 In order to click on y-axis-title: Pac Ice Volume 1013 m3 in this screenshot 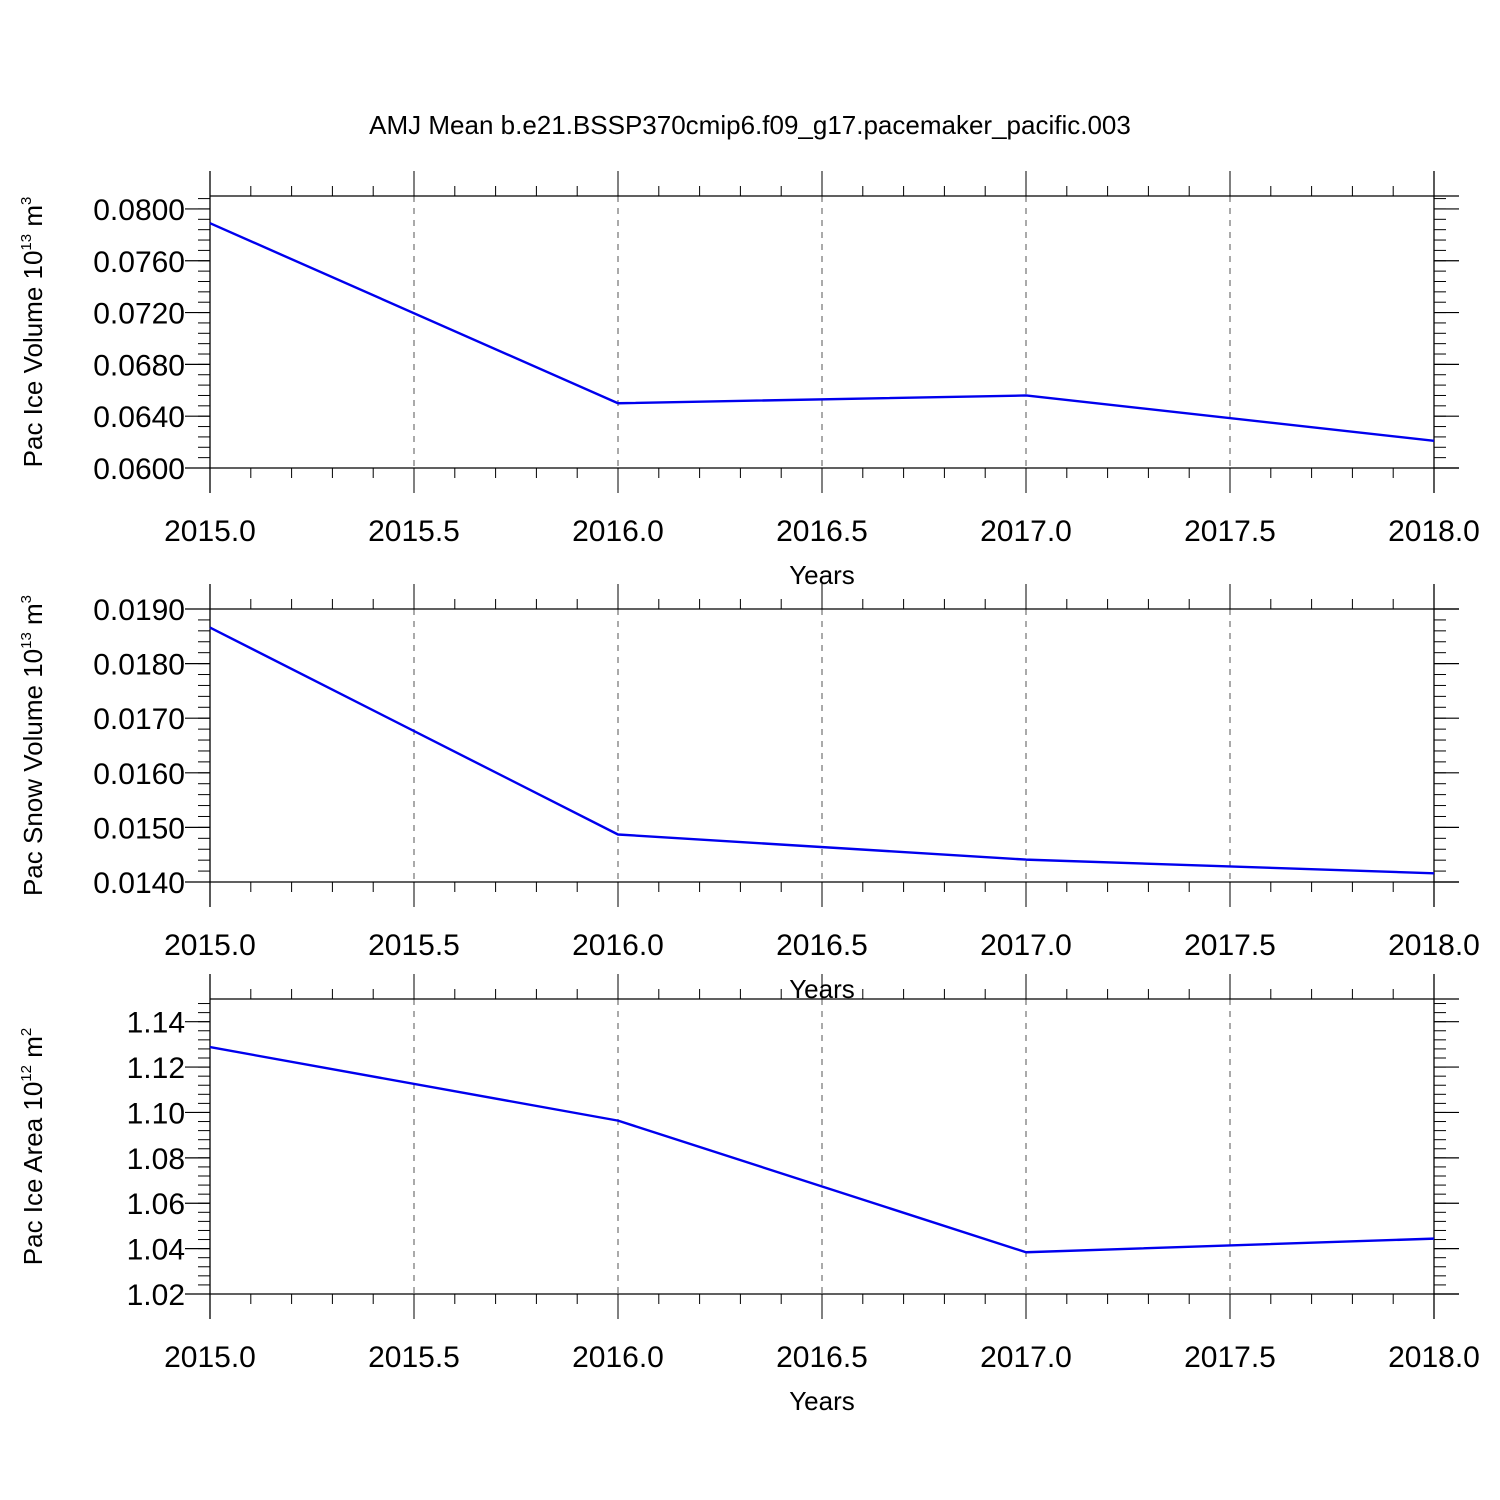, I will do `click(33, 332)`.